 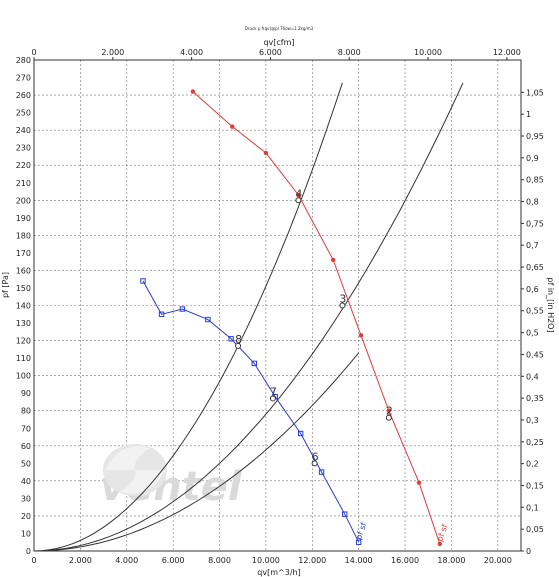 What do you see at coordinates (23, 95) in the screenshot?
I see `y-tick-label: 260` at bounding box center [23, 95].